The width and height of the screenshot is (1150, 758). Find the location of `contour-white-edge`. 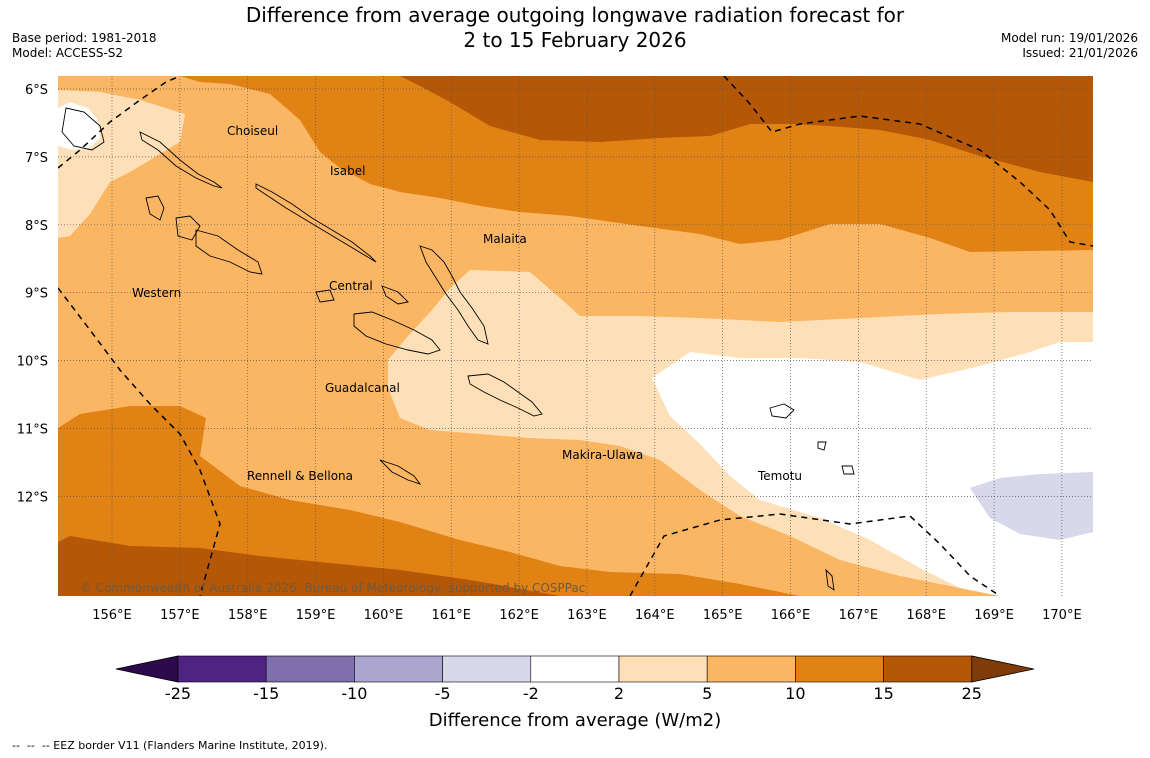

contour-white-edge is located at coordinates (79, 126).